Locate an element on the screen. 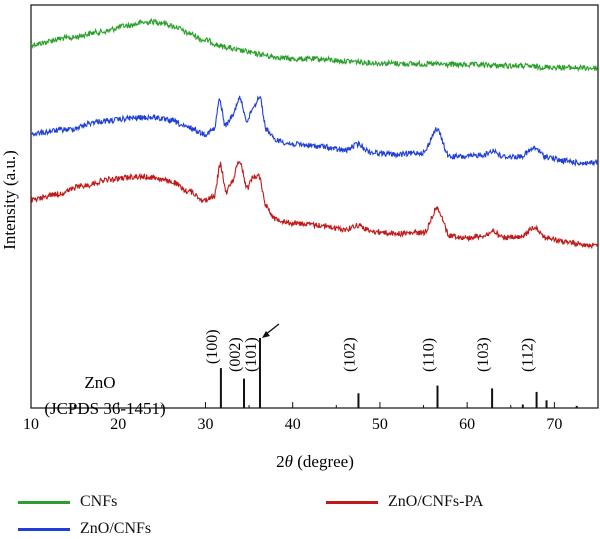 This screenshot has height=539, width=600. legend-label: ZnO/CNFs is located at coordinates (116, 528).